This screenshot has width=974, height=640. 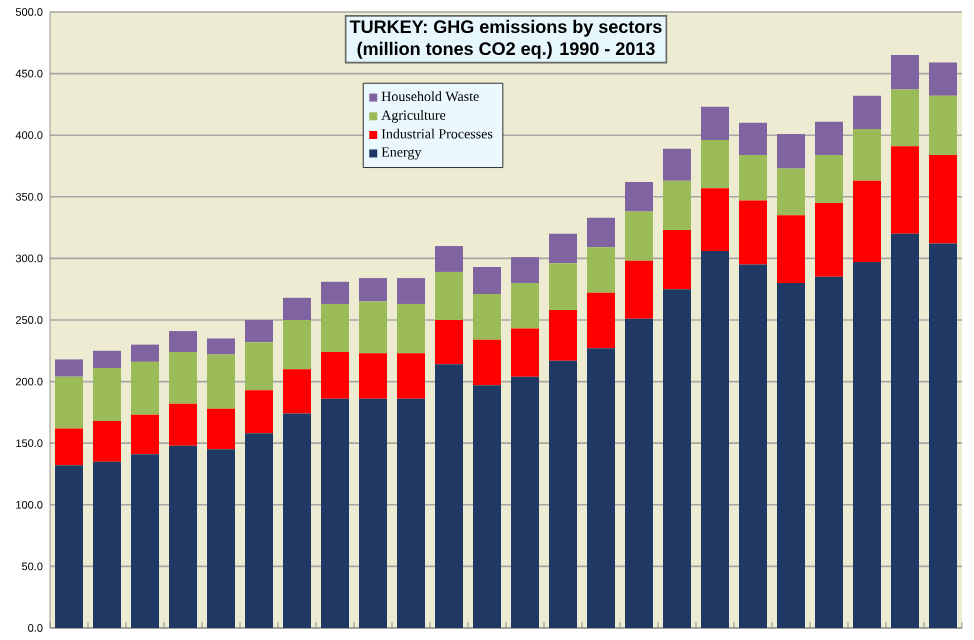 What do you see at coordinates (506, 50) in the screenshot?
I see `text: (million tones CO2 eq.) 1990 - 2013` at bounding box center [506, 50].